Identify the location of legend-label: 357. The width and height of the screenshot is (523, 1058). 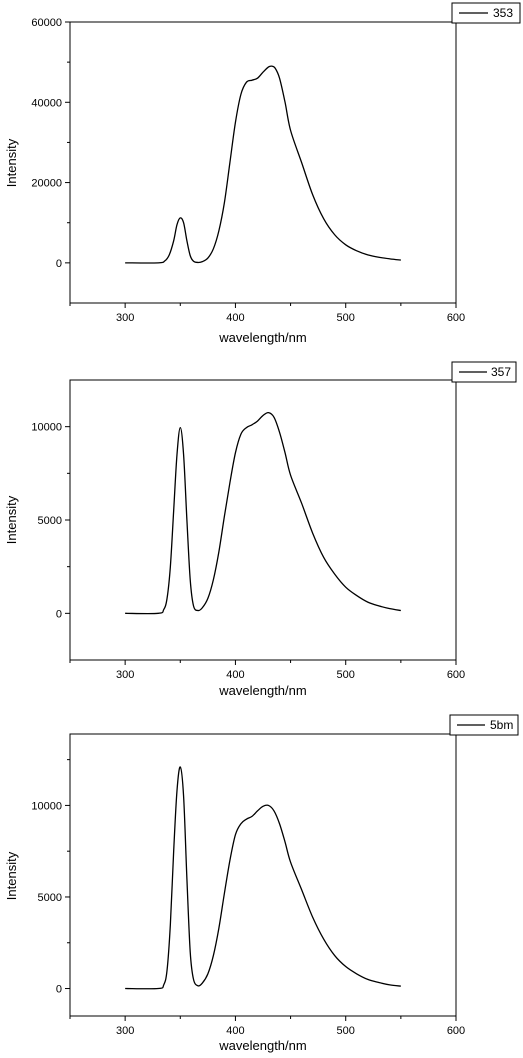
(501, 372).